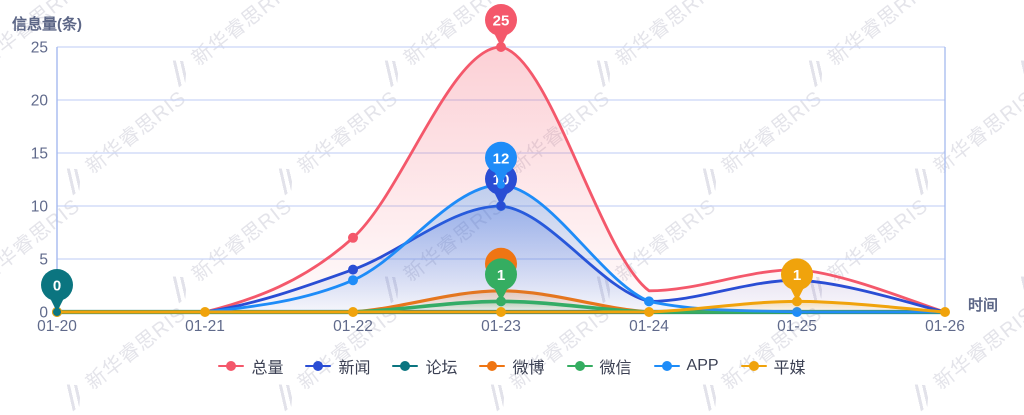 This screenshot has height=415, width=1024. What do you see at coordinates (57, 326) in the screenshot?
I see `x-tick-label: 01-20` at bounding box center [57, 326].